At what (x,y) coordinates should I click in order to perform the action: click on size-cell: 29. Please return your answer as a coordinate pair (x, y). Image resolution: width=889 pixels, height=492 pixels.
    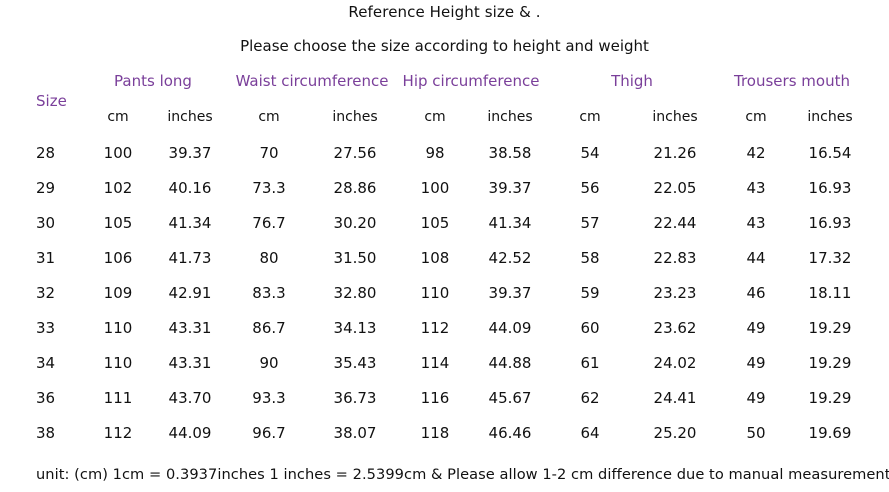
    Looking at the image, I should click on (46, 188).